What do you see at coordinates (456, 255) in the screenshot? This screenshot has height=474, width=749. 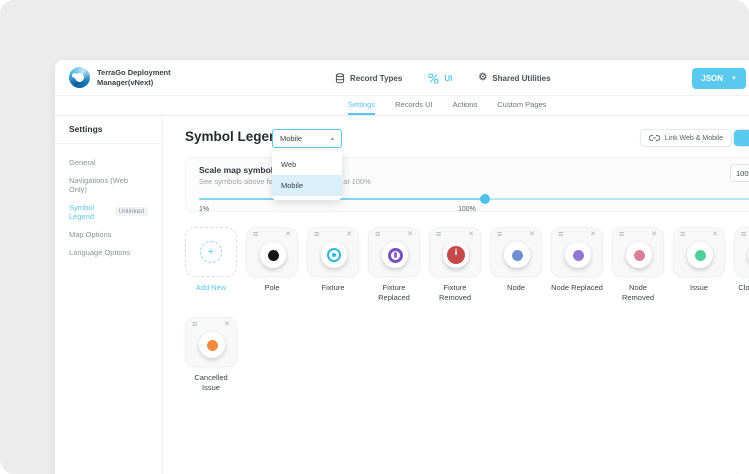 I see `fixture-removed-symbol` at bounding box center [456, 255].